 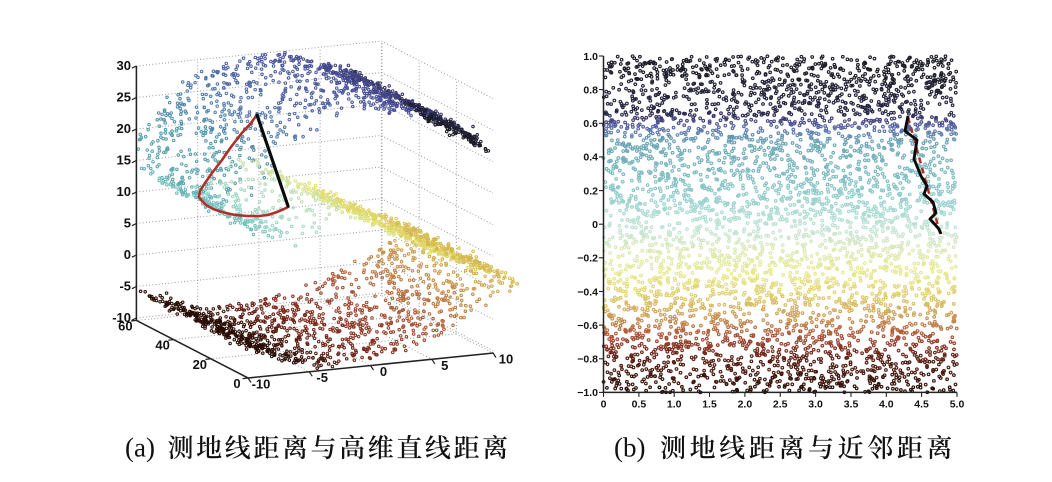 What do you see at coordinates (162, 345) in the screenshot?
I see `svg-text: 40` at bounding box center [162, 345].